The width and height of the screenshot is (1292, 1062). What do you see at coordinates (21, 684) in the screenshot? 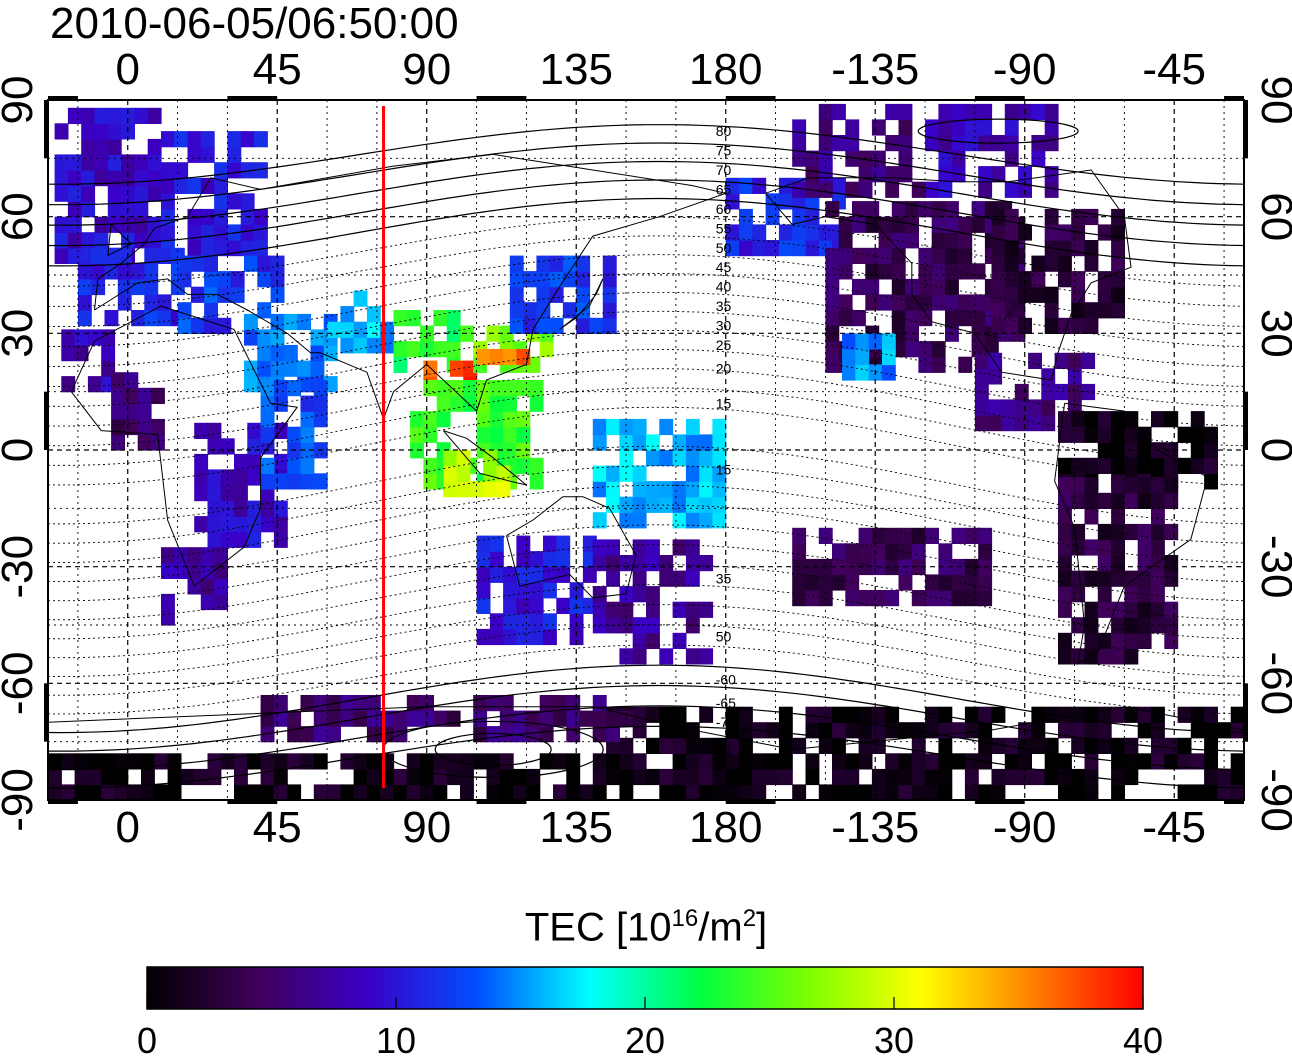
I see `lat-tick-label-left: -60` at bounding box center [21, 684].